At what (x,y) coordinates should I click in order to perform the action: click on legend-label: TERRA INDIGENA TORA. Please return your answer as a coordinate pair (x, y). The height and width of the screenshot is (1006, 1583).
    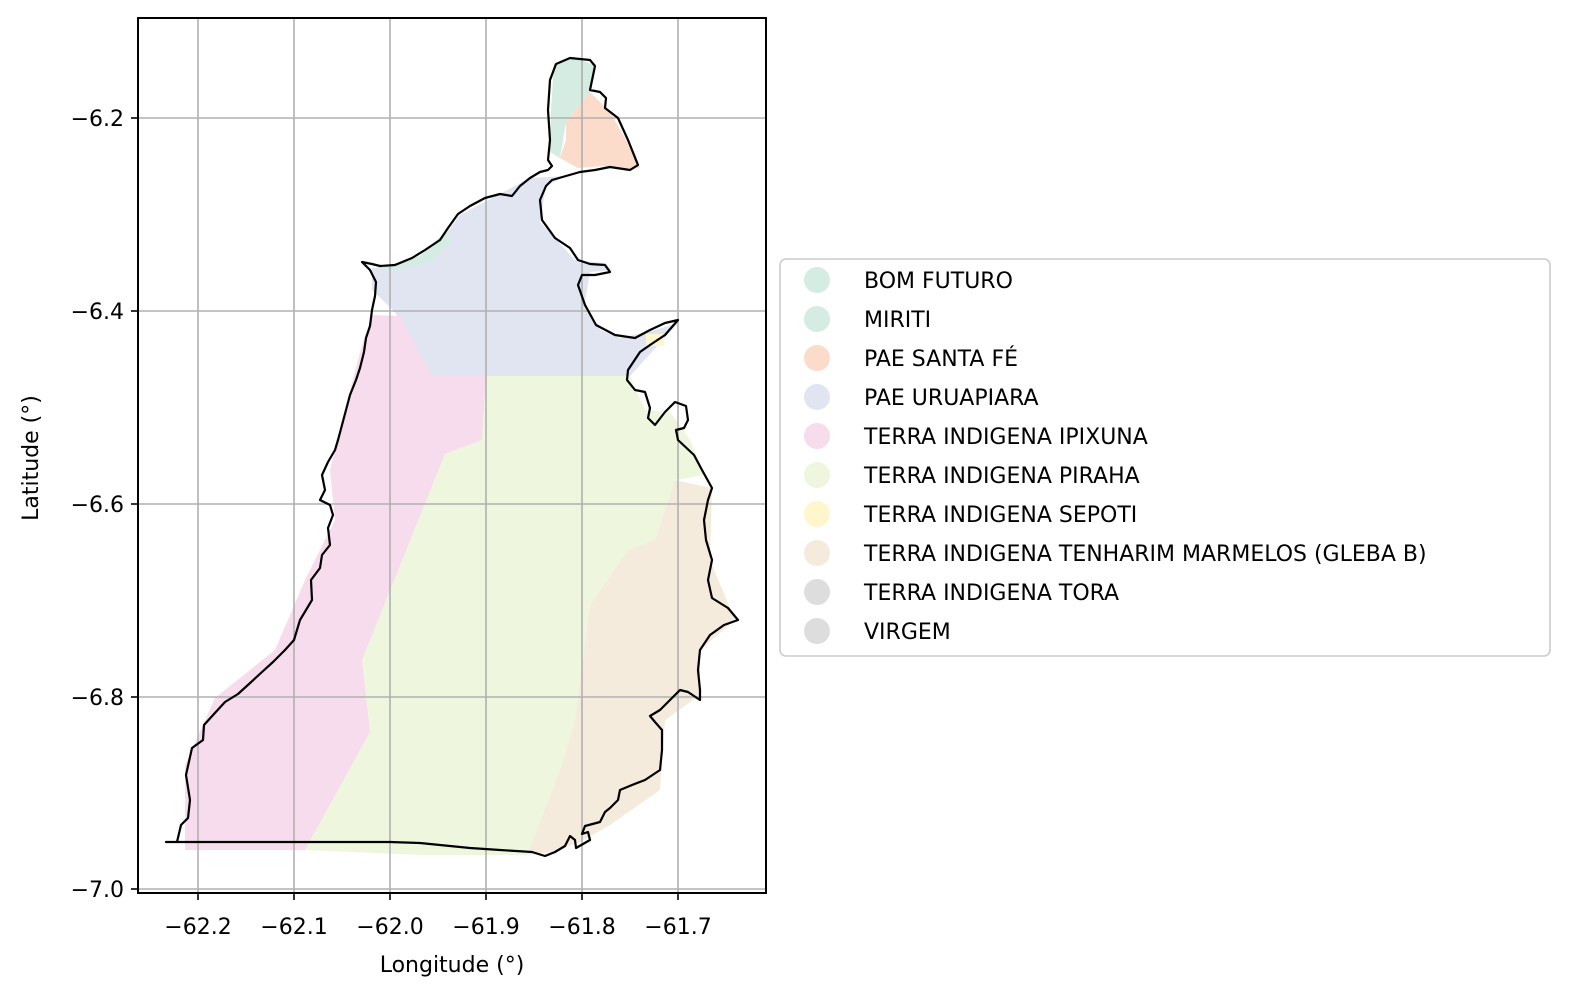
    Looking at the image, I should click on (991, 593).